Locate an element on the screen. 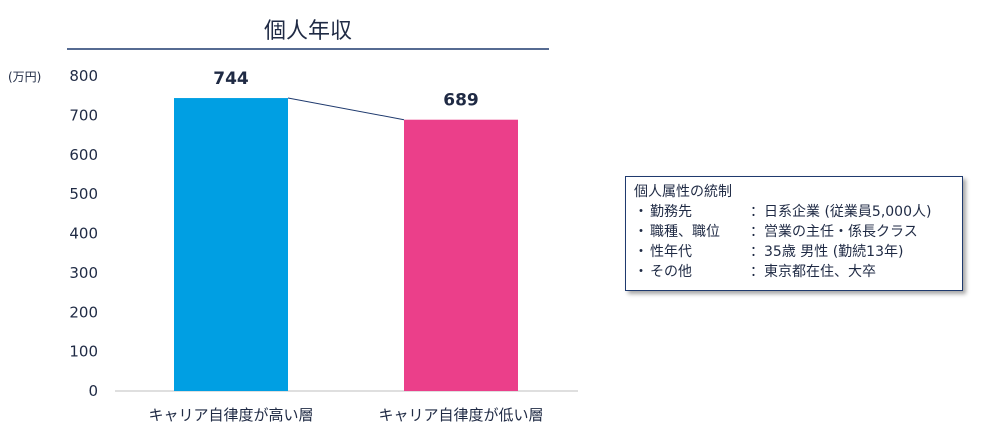 This screenshot has width=1006, height=443. data-label: 744 is located at coordinates (231, 79).